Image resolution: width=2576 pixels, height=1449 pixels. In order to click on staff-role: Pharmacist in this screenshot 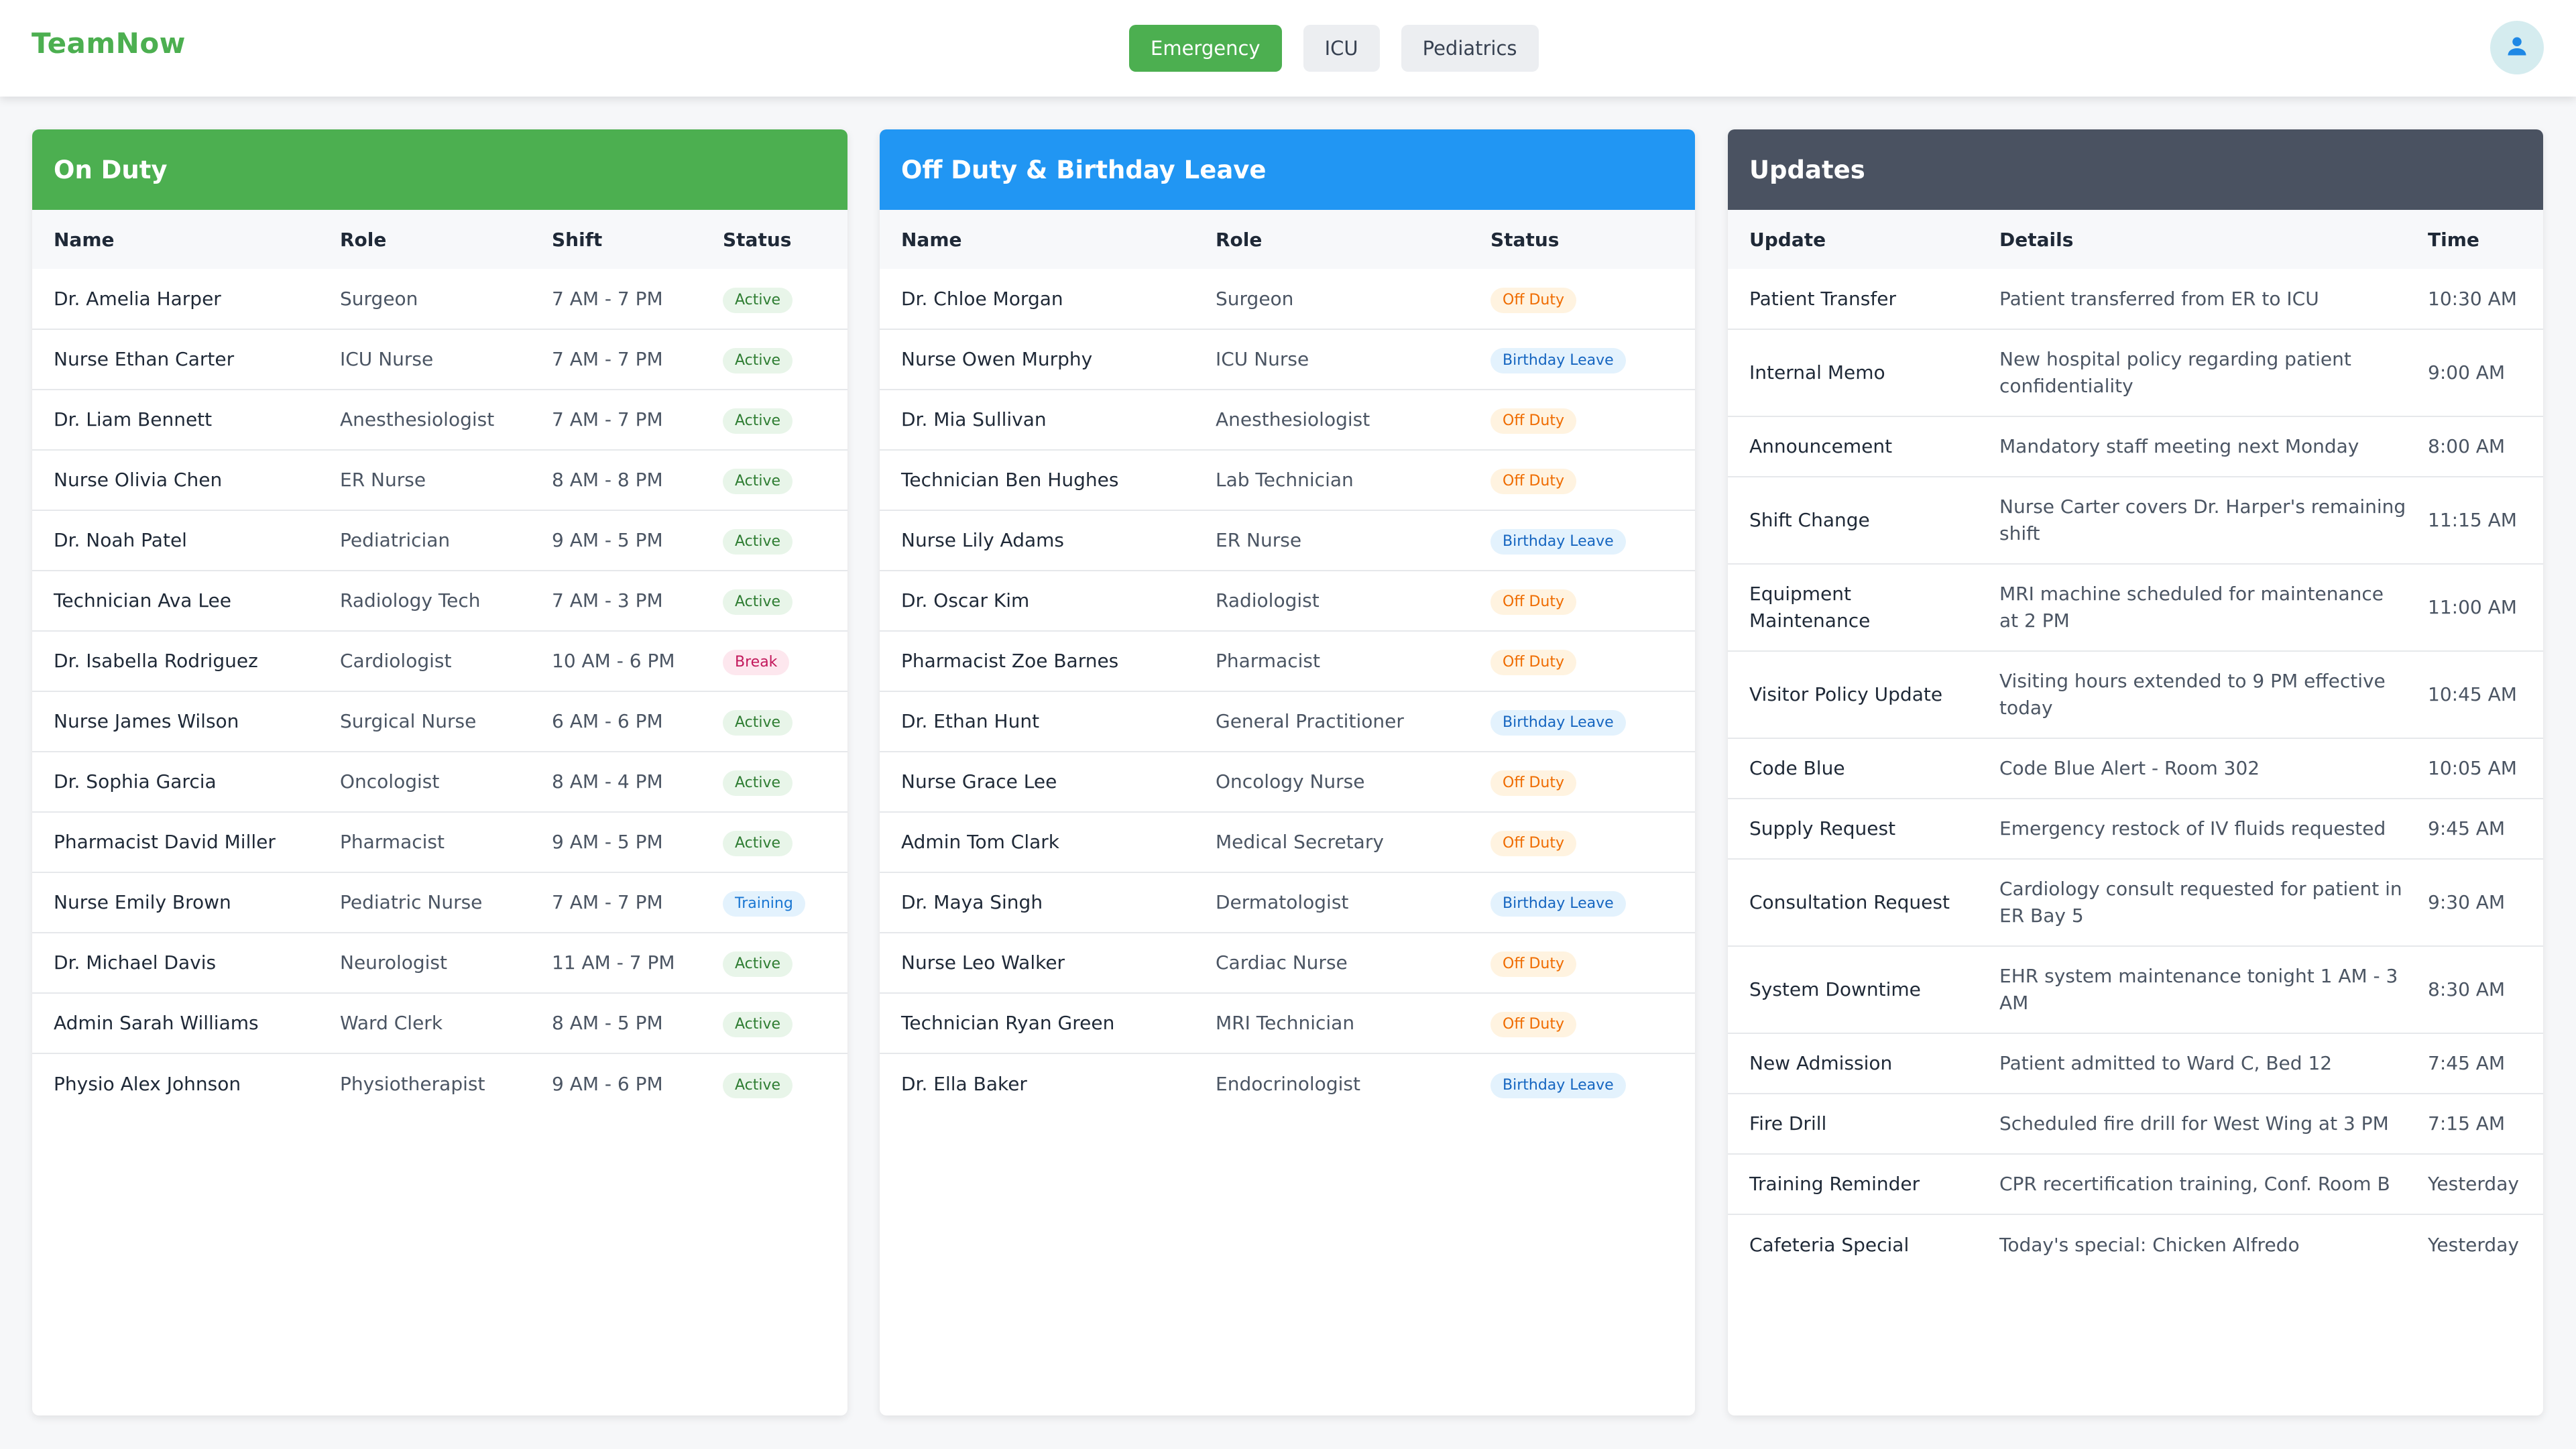, I will do `click(1331, 661)`.